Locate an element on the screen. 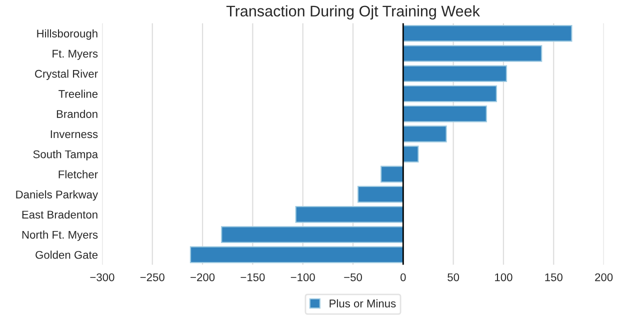 Image resolution: width=627 pixels, height=333 pixels. x-tick-label: −100 is located at coordinates (302, 277).